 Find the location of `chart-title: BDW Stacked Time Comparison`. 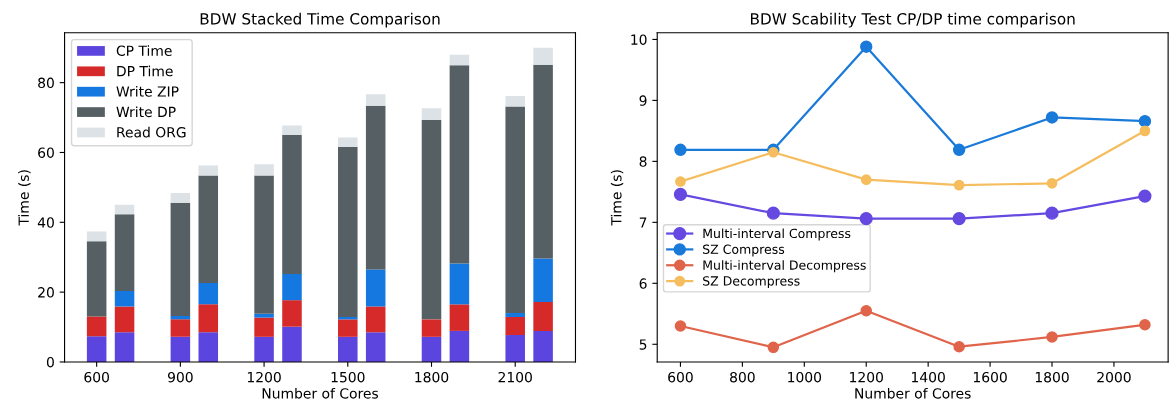

chart-title: BDW Stacked Time Comparison is located at coordinates (320, 20).